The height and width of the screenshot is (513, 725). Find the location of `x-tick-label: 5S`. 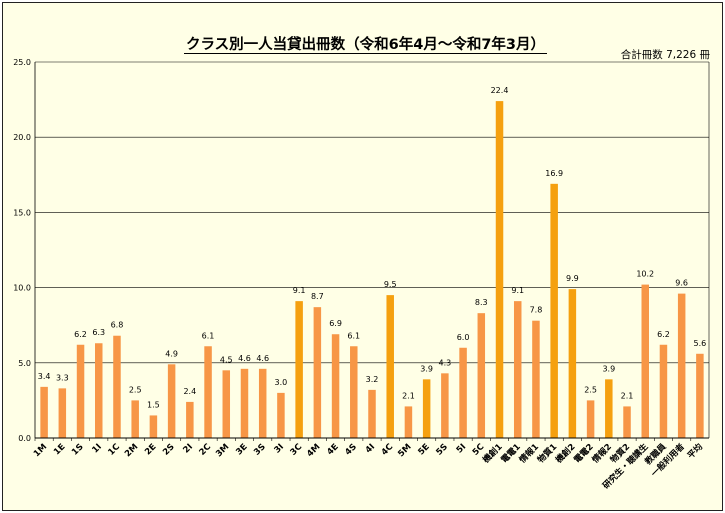

x-tick-label: 5S is located at coordinates (442, 450).